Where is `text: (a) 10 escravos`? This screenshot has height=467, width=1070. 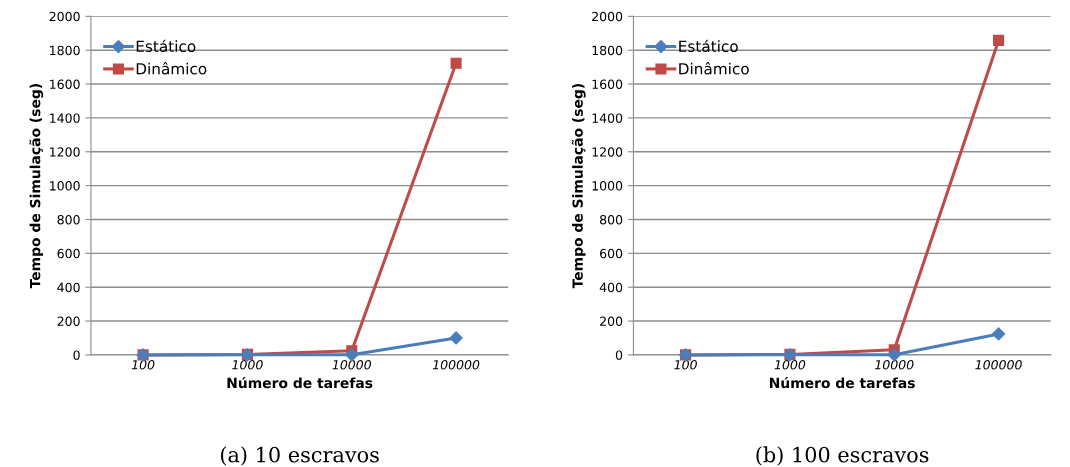 text: (a) 10 escravos is located at coordinates (300, 456).